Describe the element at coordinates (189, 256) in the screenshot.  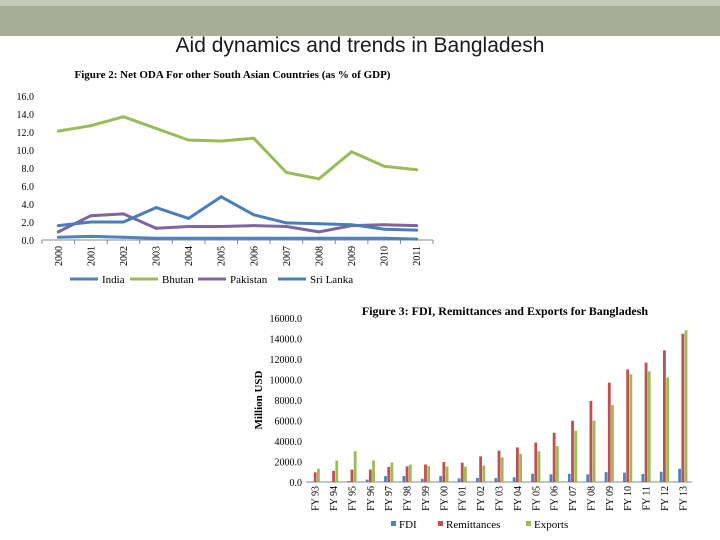
I see `x-tick-label: 2004` at that location.